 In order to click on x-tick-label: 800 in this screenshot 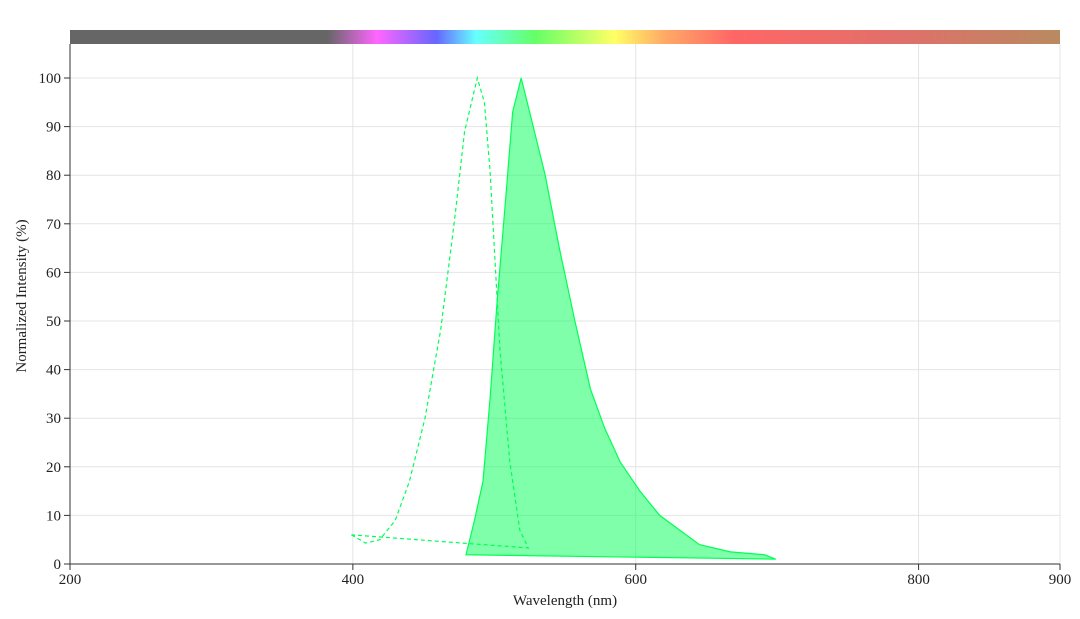, I will do `click(918, 580)`.